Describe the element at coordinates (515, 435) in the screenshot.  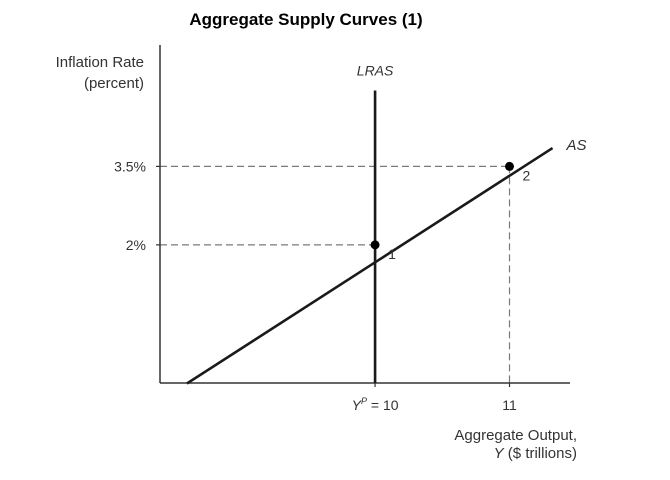
I see `x-axis-label: Aggregate Output,` at that location.